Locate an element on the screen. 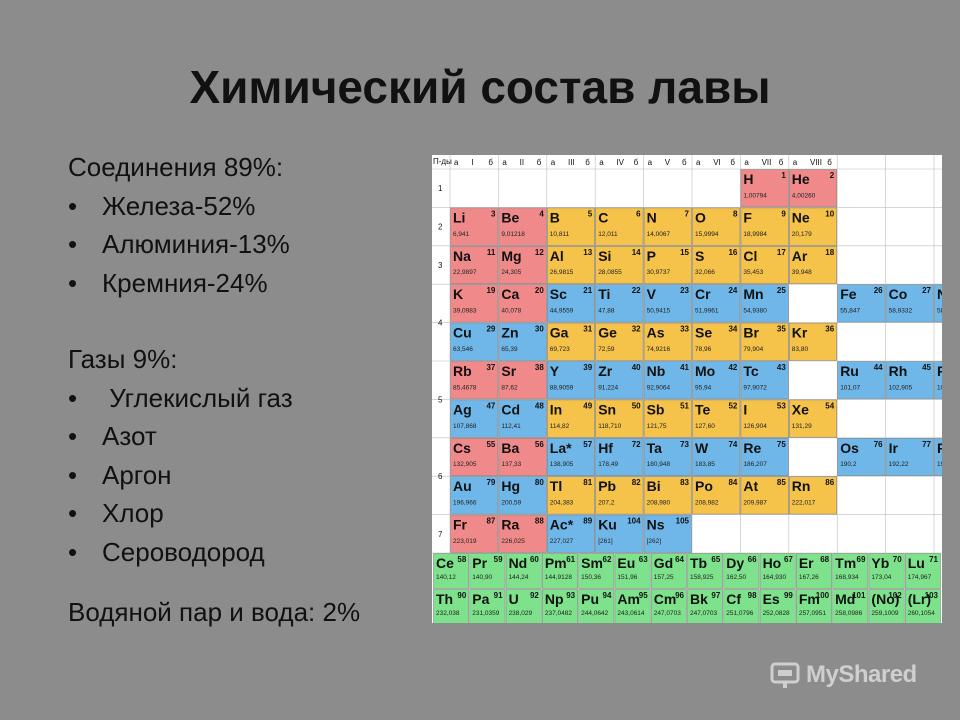 The width and height of the screenshot is (960, 720). element-symbol: Er is located at coordinates (806, 563).